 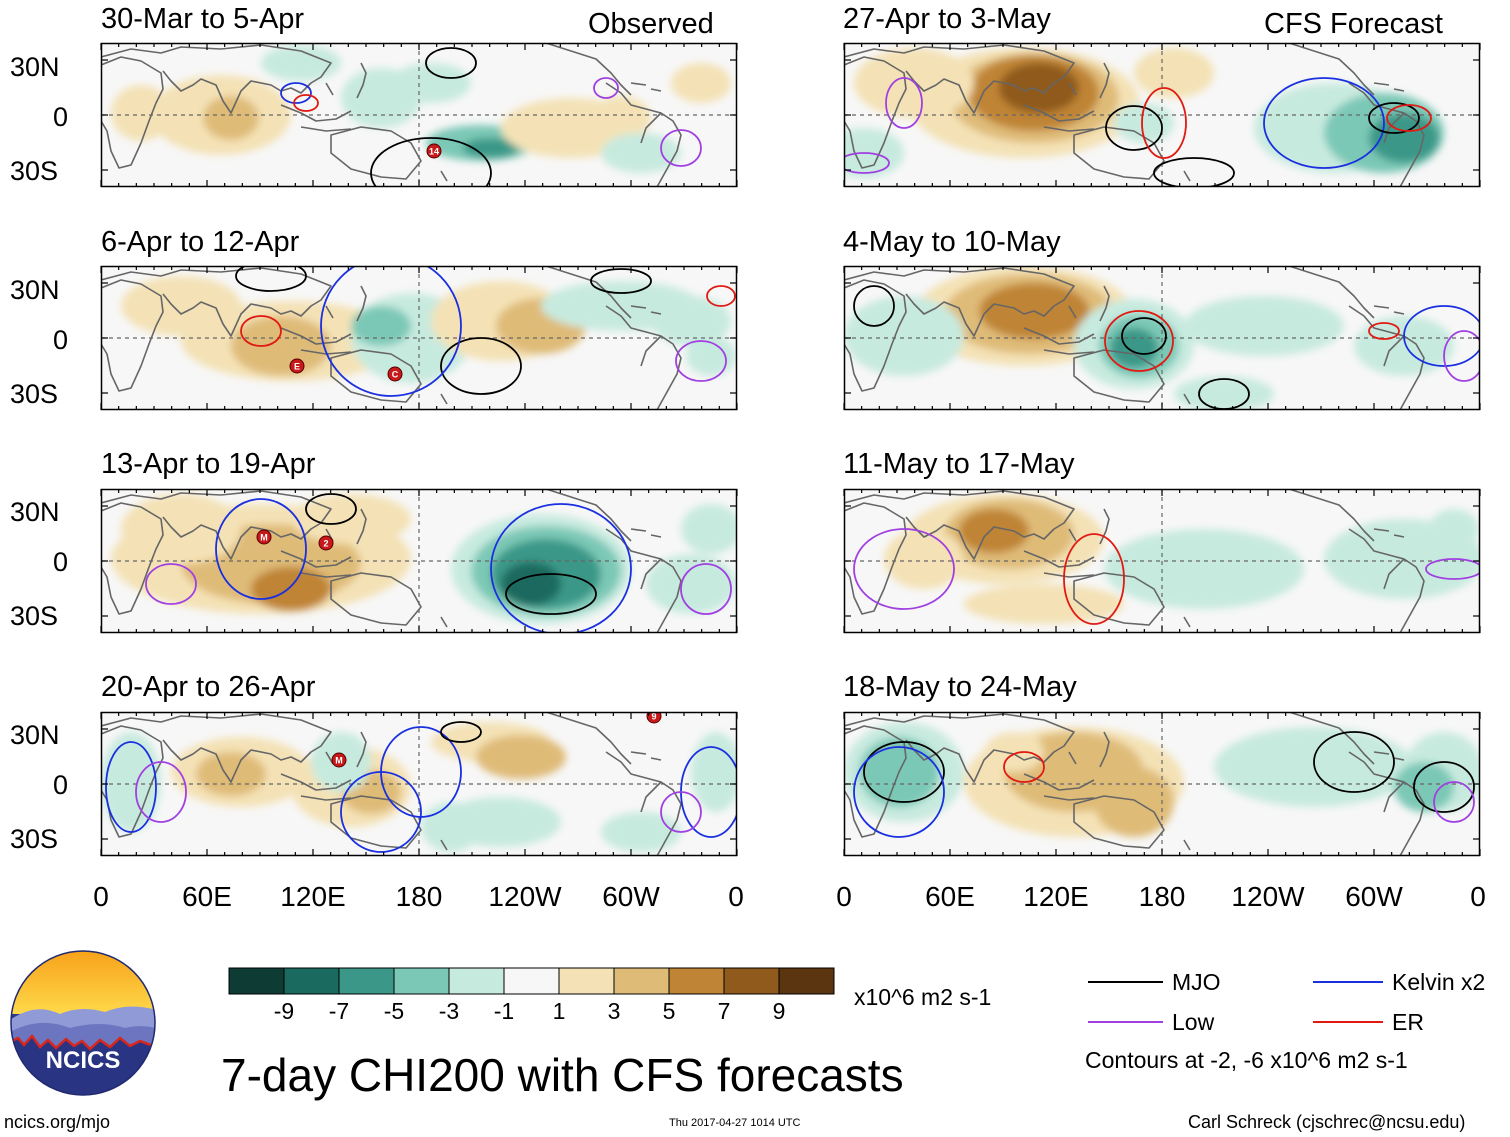 I want to click on colorbar-label-4: -3, so click(x=449, y=1011).